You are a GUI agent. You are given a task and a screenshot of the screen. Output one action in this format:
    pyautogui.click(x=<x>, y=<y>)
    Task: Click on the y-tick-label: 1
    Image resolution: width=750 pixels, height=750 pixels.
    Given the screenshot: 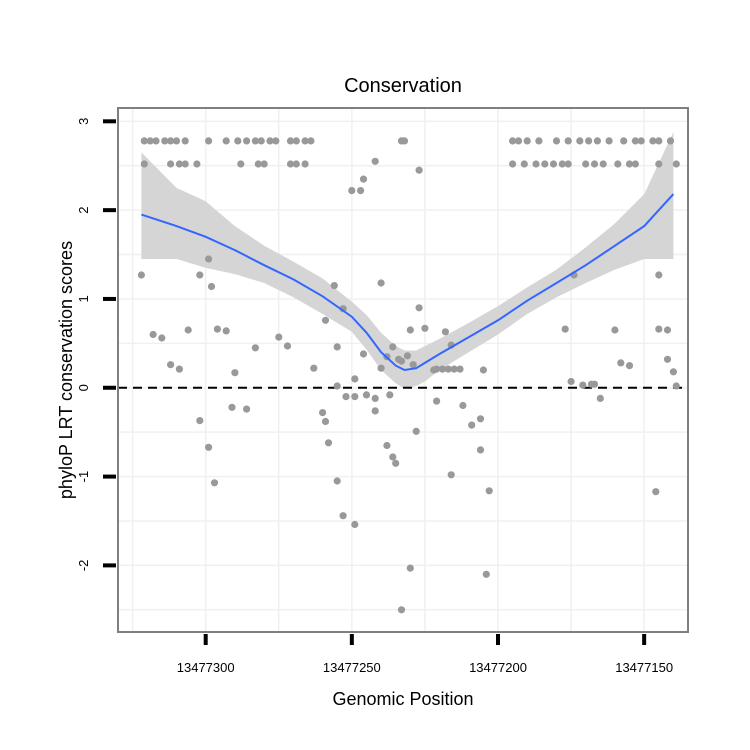 What is the action you would take?
    pyautogui.click(x=83, y=298)
    